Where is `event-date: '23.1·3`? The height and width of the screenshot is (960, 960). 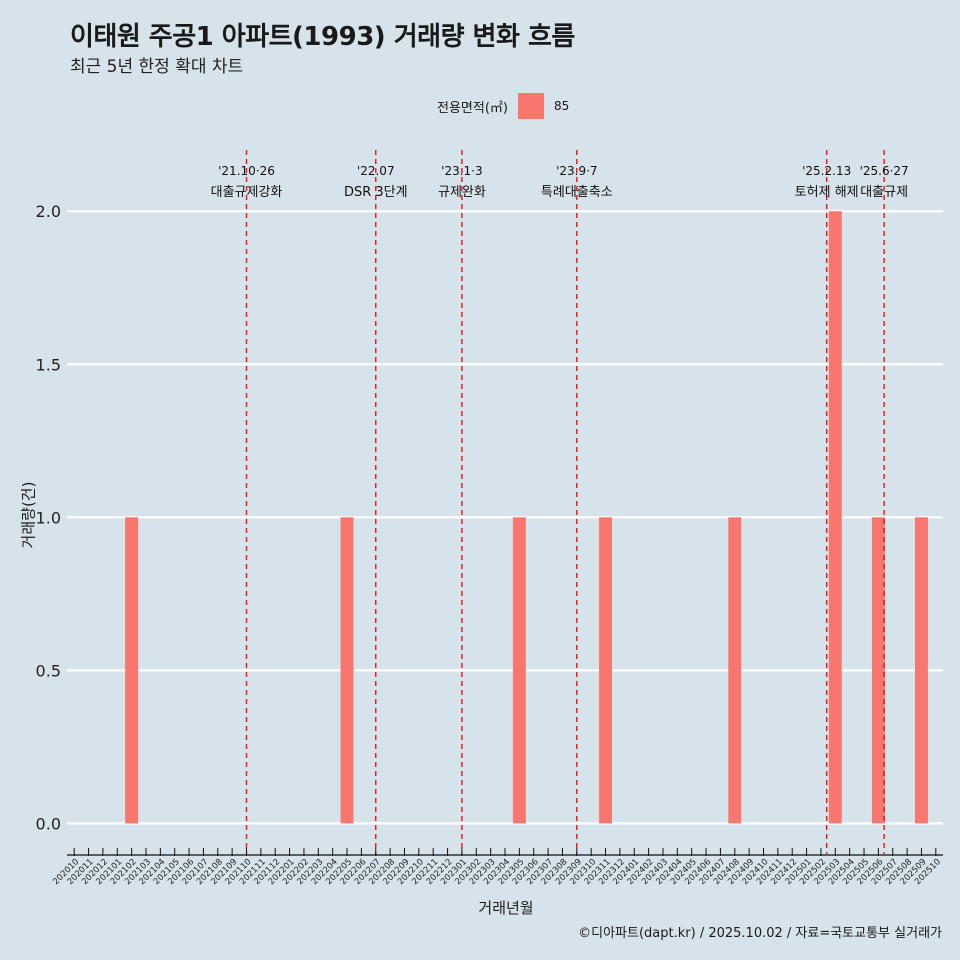
event-date: '23.1·3 is located at coordinates (461, 171).